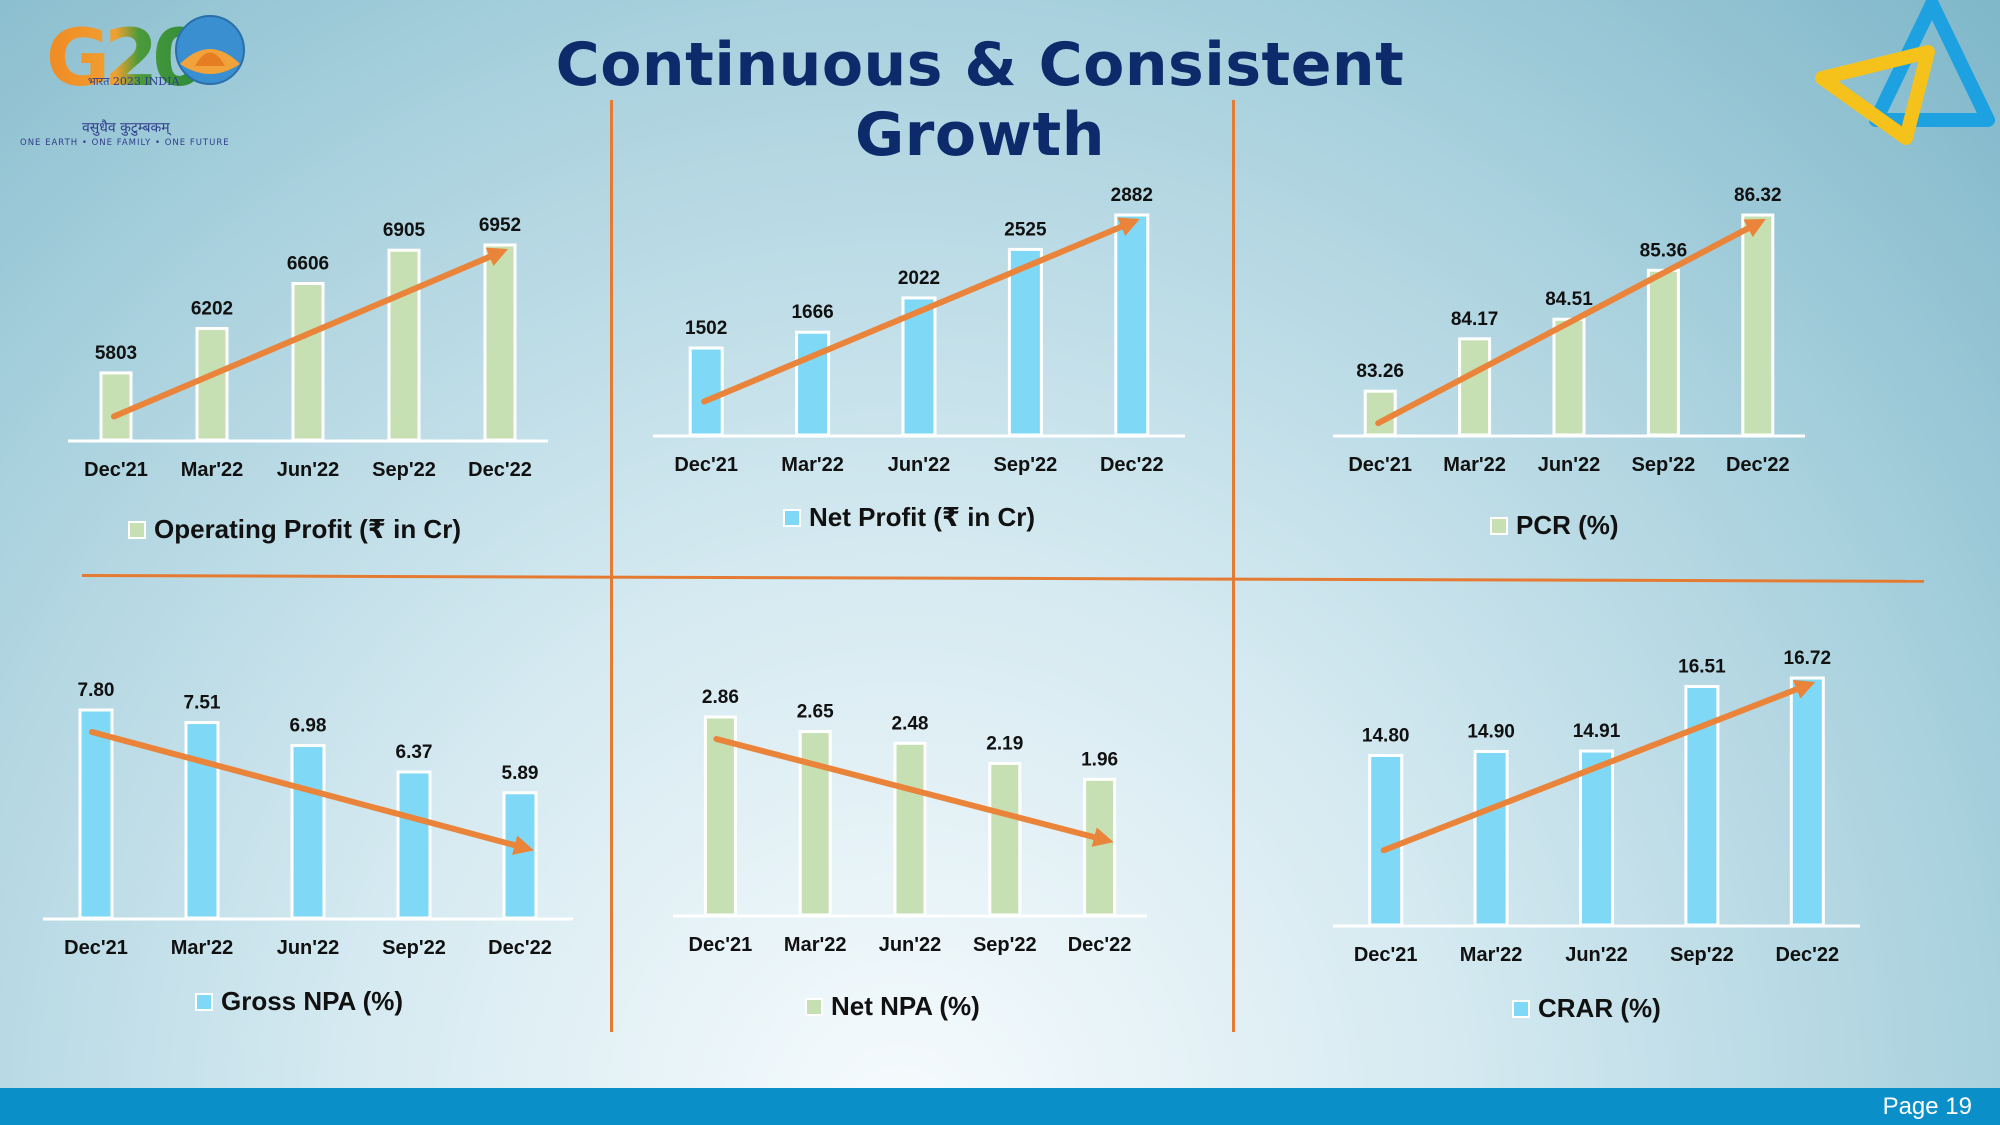 The height and width of the screenshot is (1125, 2000). I want to click on legend-label: Net Profit (₹ in Cr), so click(922, 517).